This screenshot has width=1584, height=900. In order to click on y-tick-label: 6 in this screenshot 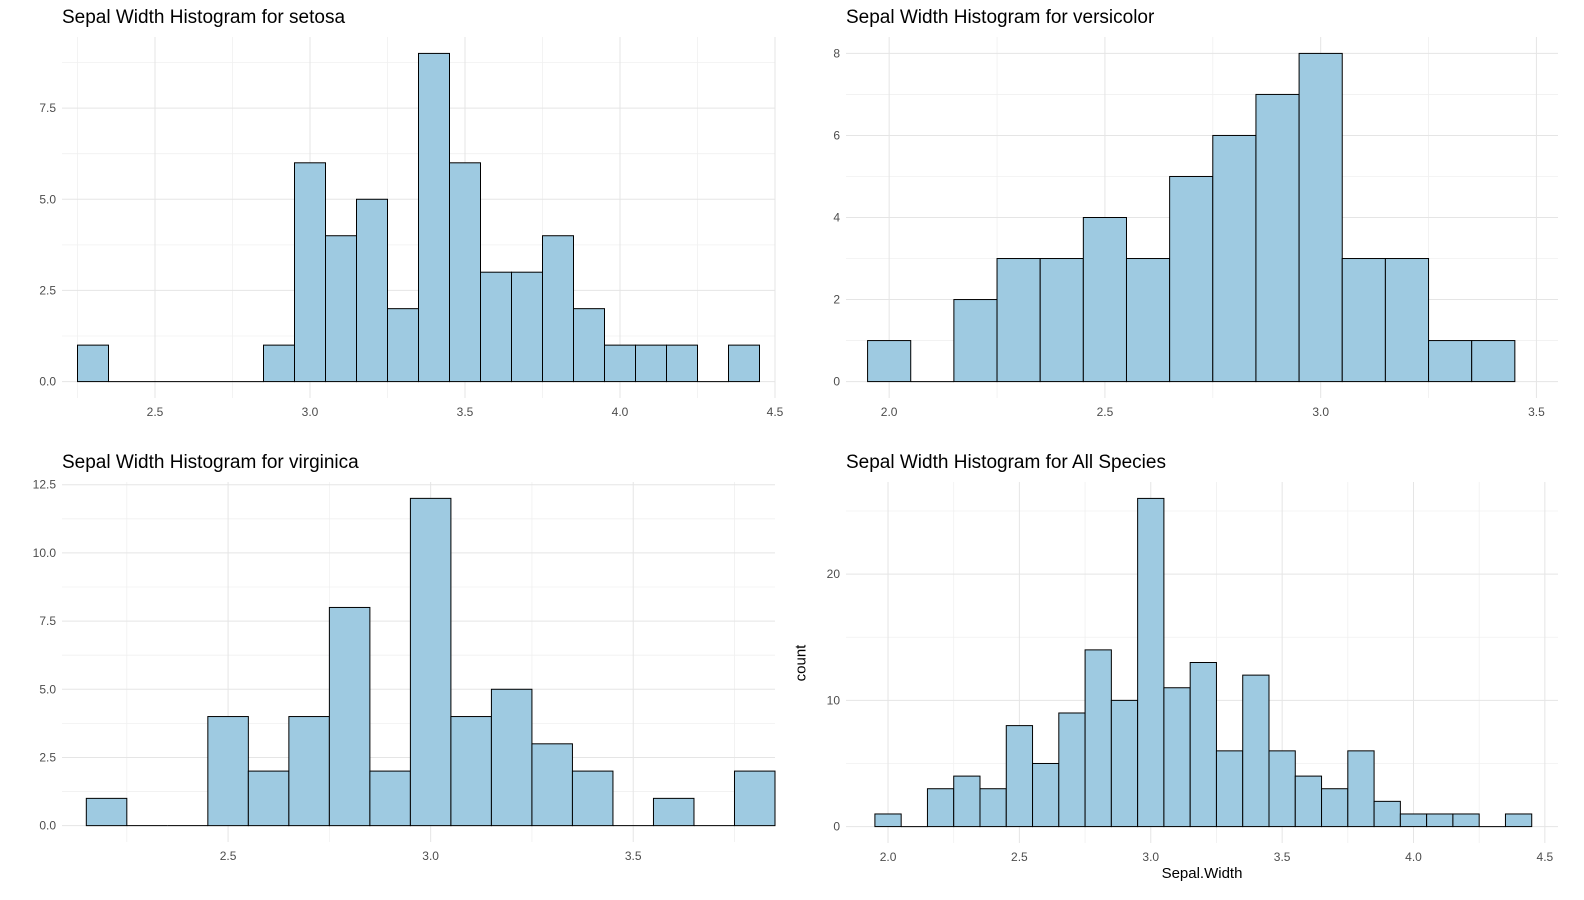, I will do `click(836, 135)`.